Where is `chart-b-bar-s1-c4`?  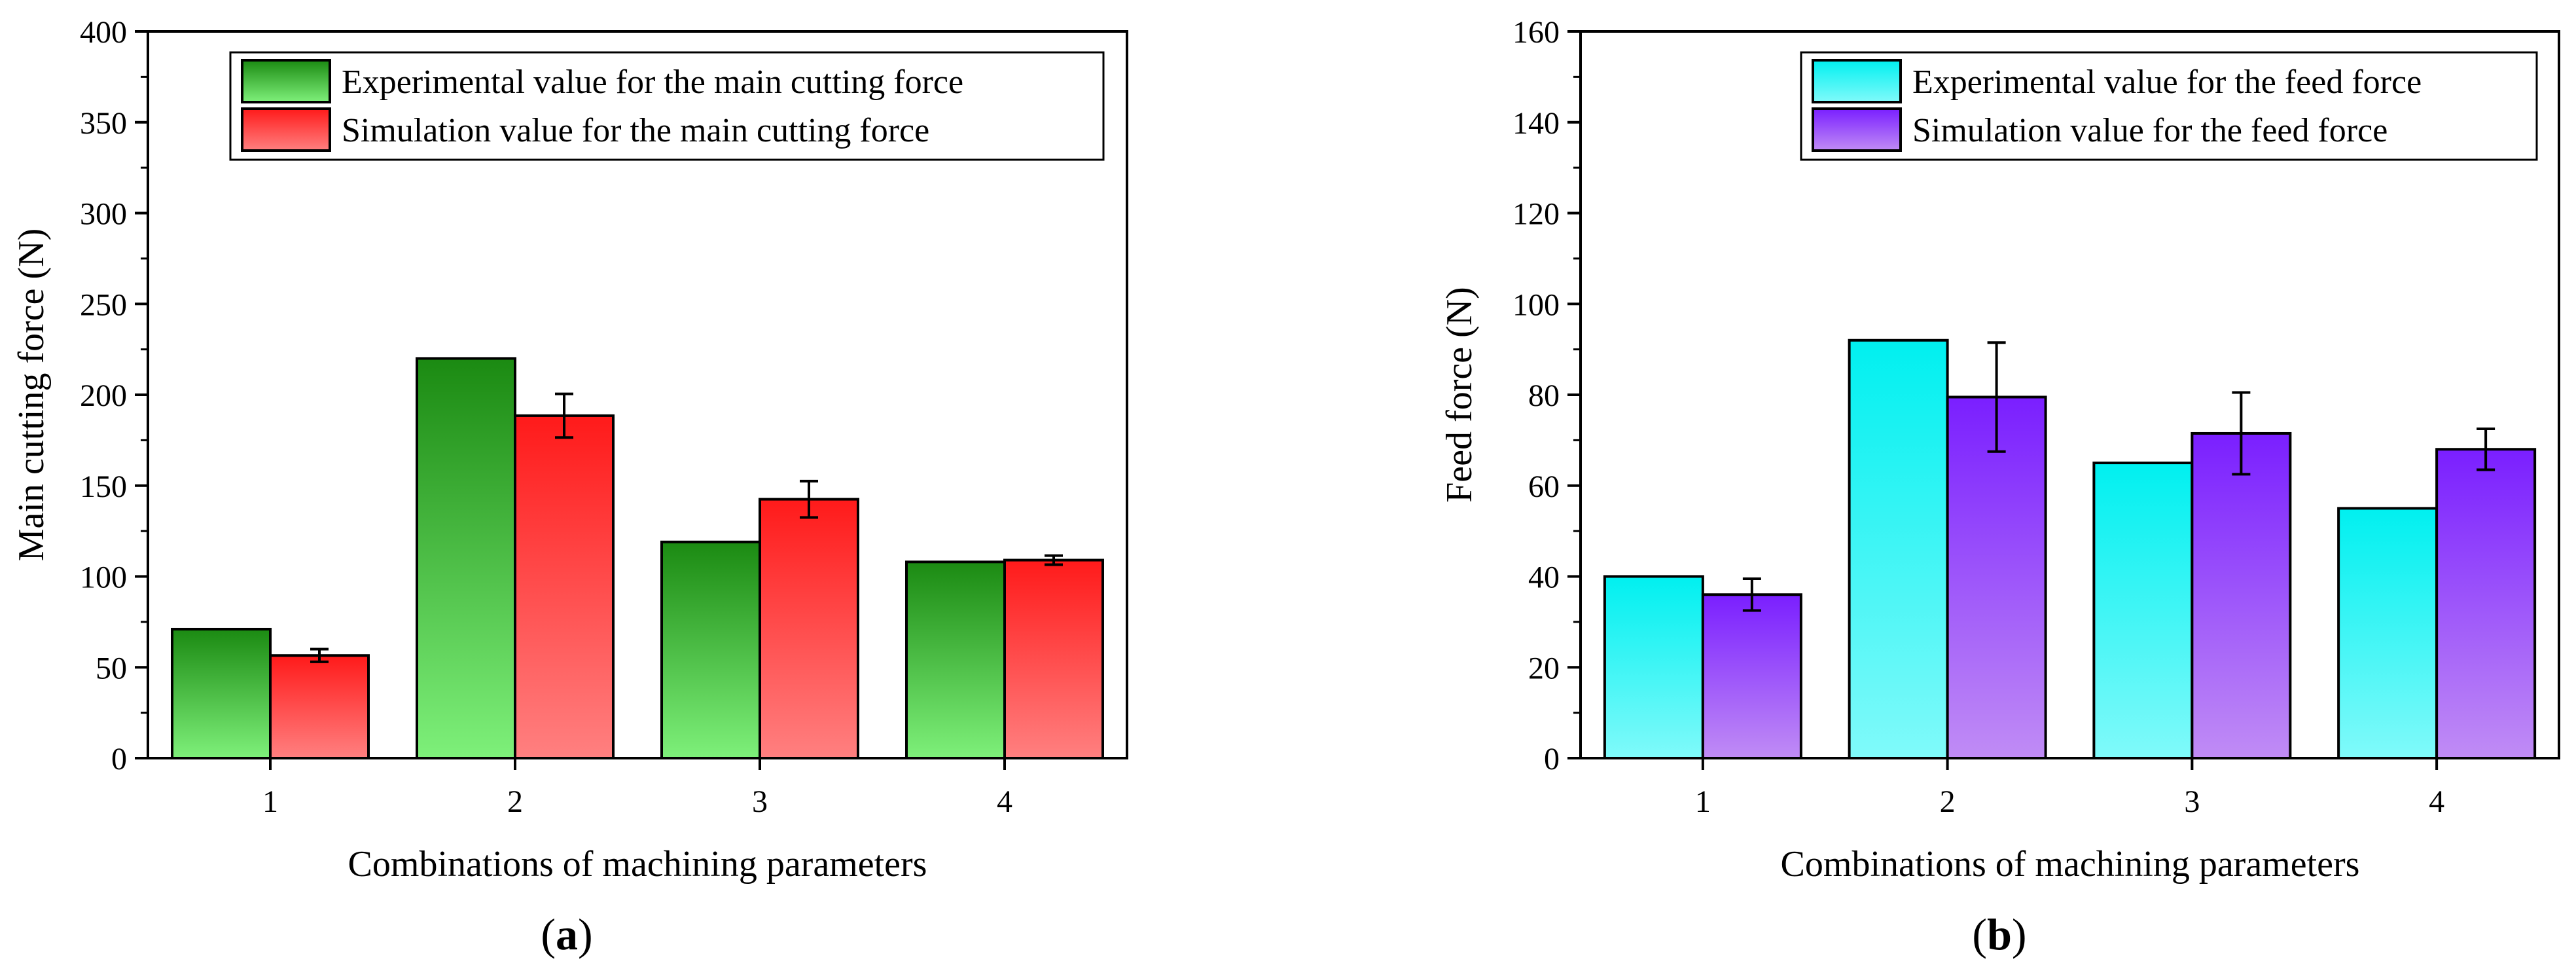
chart-b-bar-s1-c4 is located at coordinates (2388, 633).